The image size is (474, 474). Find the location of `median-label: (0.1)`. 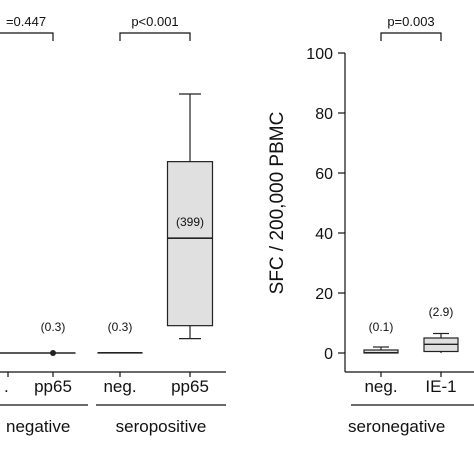

median-label: (0.1) is located at coordinates (381, 327).